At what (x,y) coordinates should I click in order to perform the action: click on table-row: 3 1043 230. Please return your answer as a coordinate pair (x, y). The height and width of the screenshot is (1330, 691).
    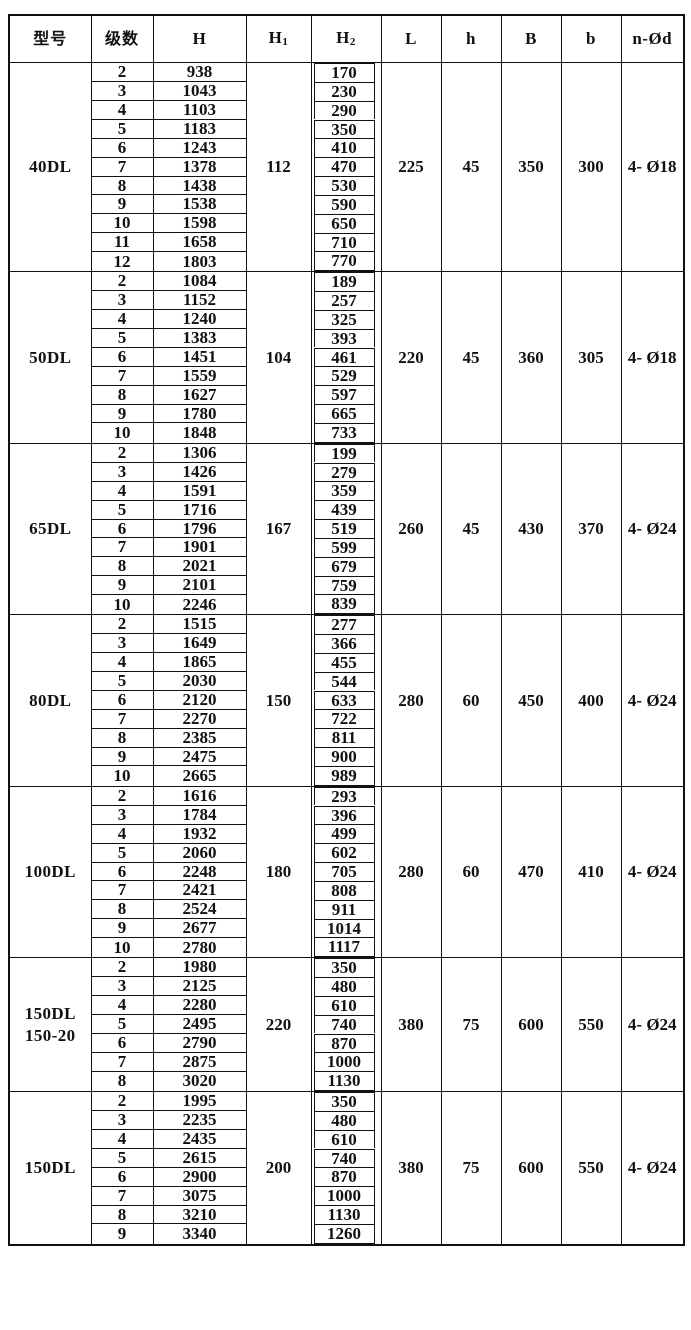
    Looking at the image, I should click on (346, 91).